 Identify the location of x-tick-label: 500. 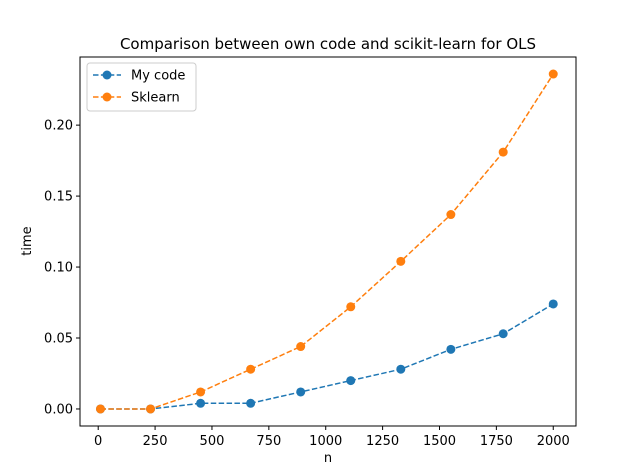
(212, 441).